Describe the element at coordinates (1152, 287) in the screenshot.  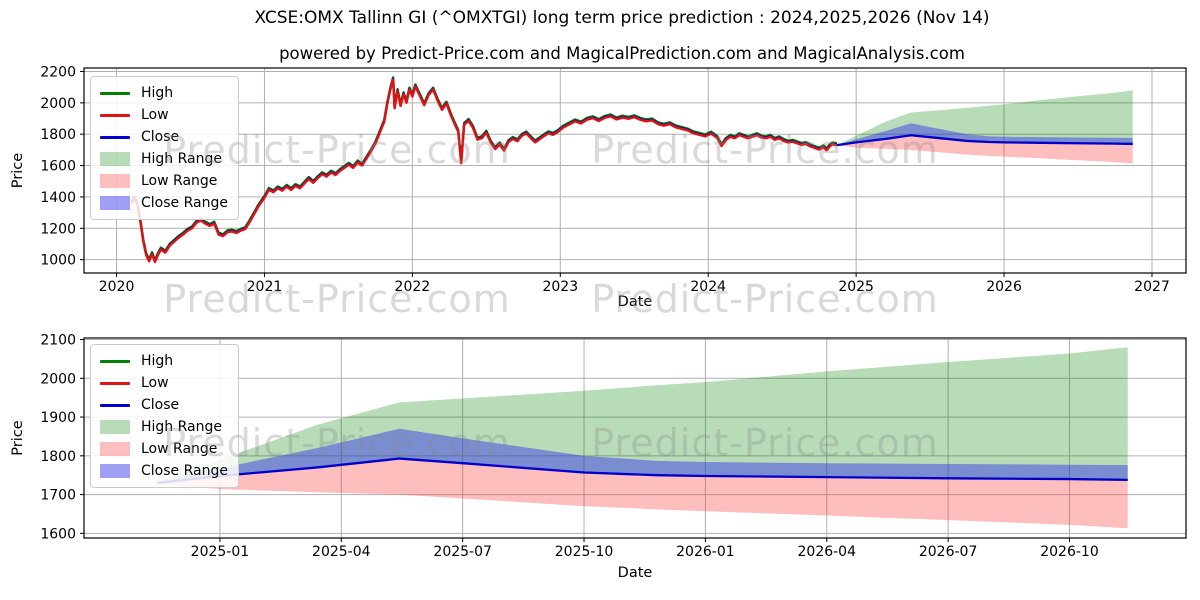
I see `x-tick-label: 2027` at that location.